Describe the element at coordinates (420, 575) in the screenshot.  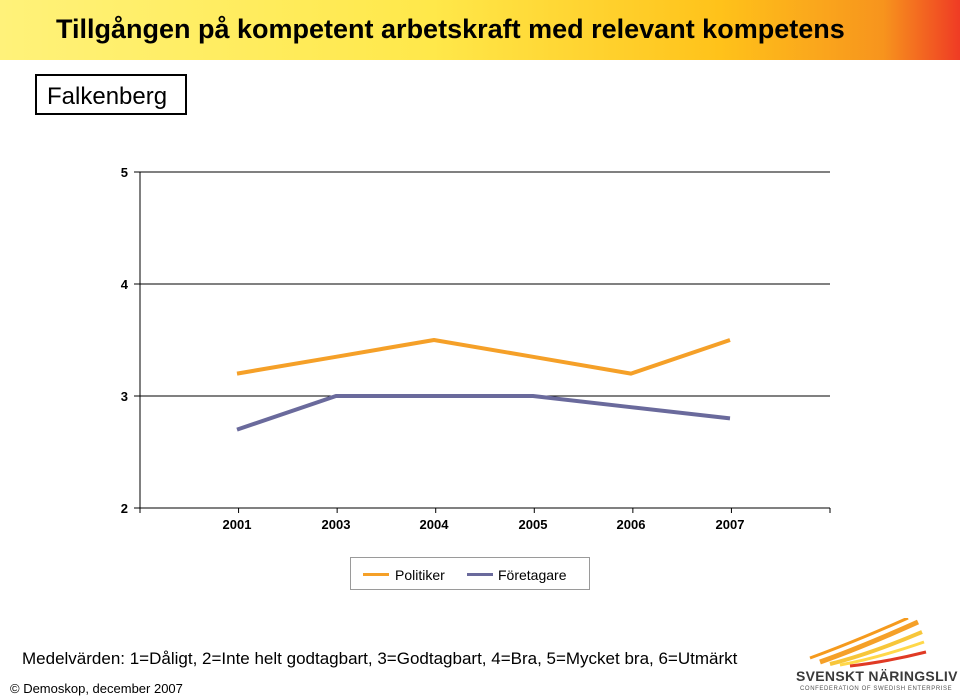
I see `legend-label-politiker: Politiker` at that location.